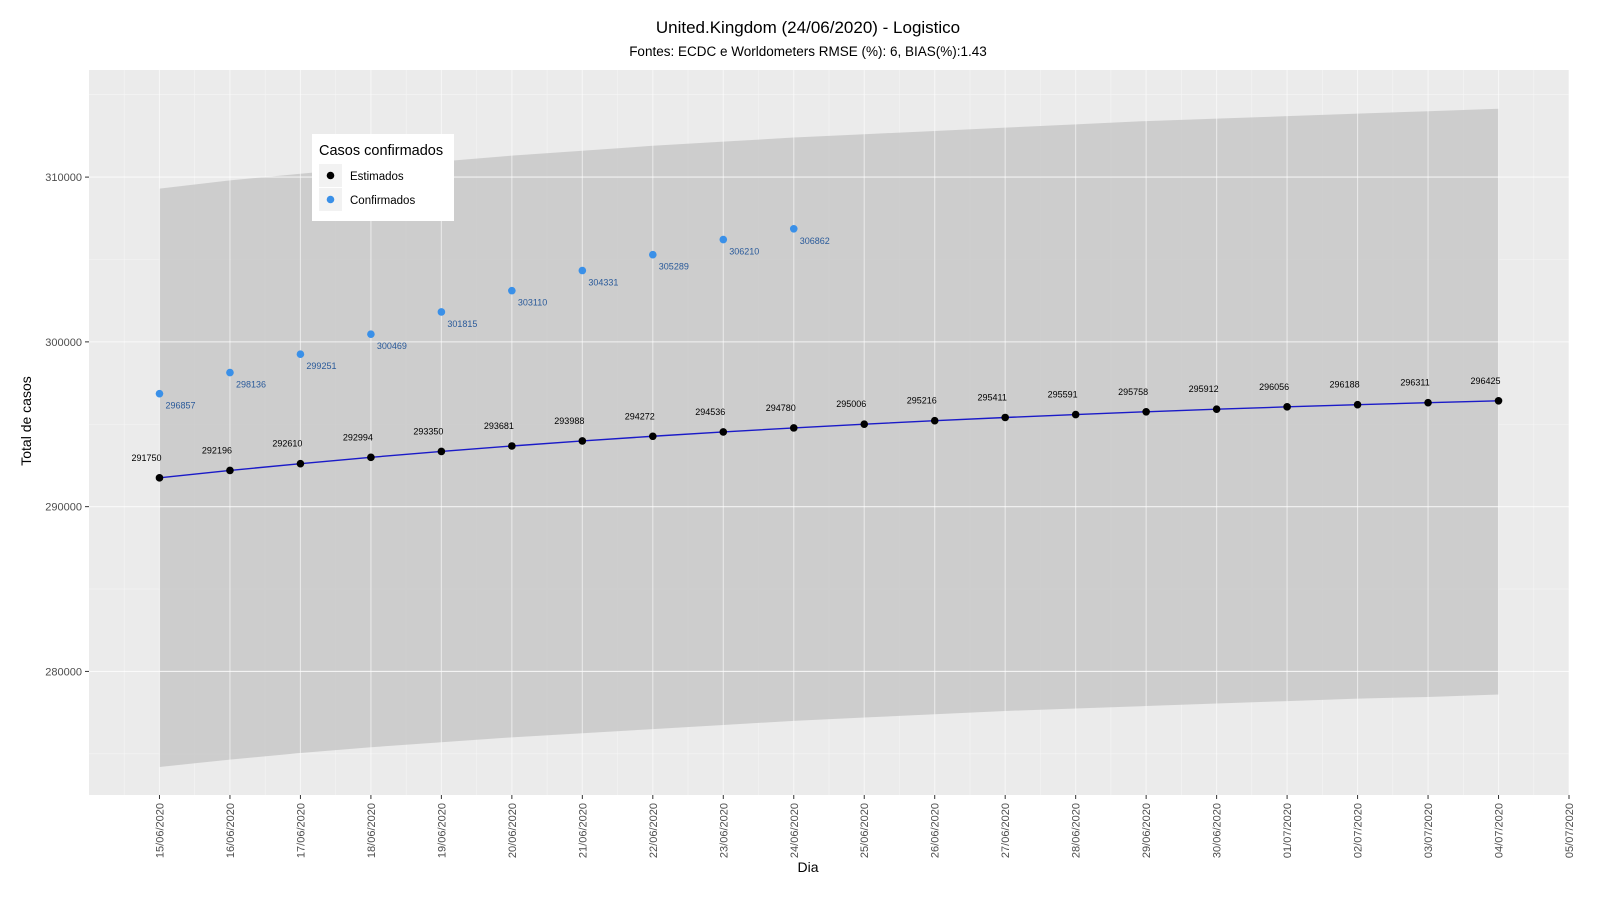 The width and height of the screenshot is (1600, 905). I want to click on x-tick-label: 19/06/2020, so click(442, 830).